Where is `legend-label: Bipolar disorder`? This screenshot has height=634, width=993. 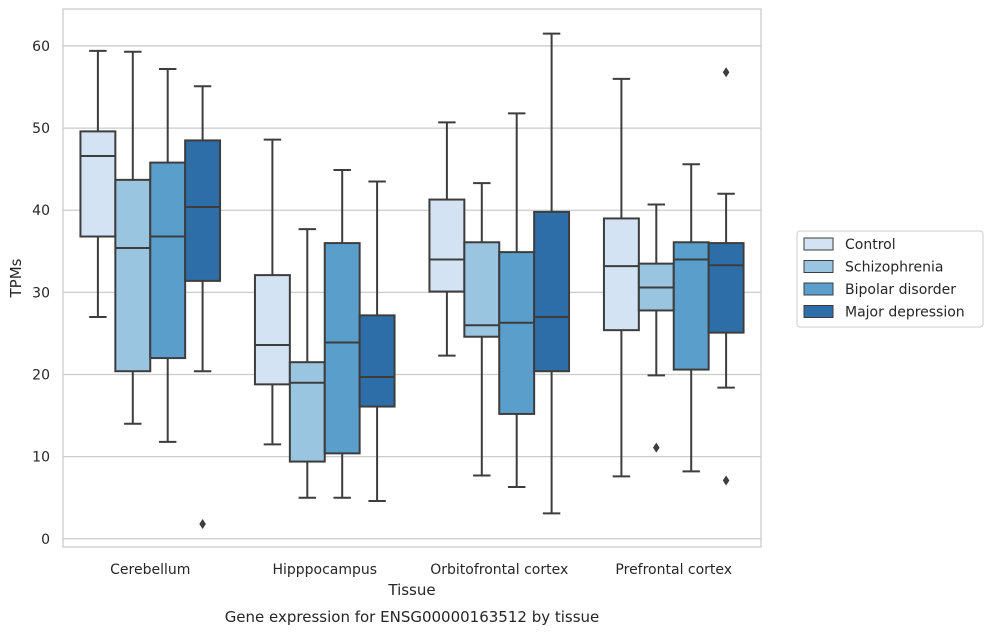 legend-label: Bipolar disorder is located at coordinates (900, 290).